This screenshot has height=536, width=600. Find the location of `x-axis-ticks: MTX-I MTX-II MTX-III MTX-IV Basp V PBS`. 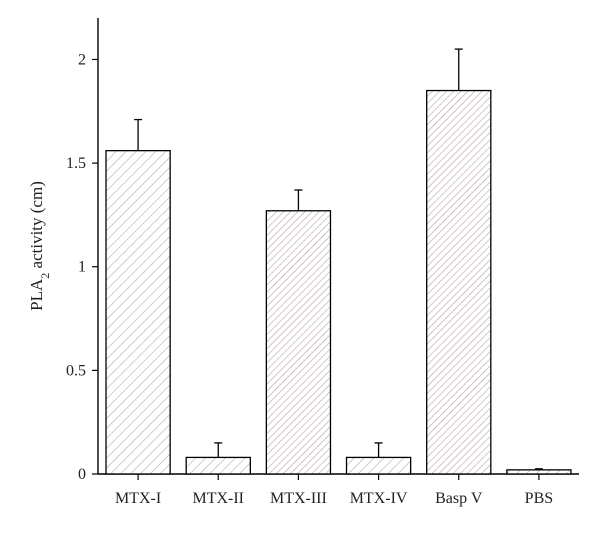

x-axis-ticks: MTX-I MTX-II MTX-III MTX-IV Basp V PBS is located at coordinates (334, 490).